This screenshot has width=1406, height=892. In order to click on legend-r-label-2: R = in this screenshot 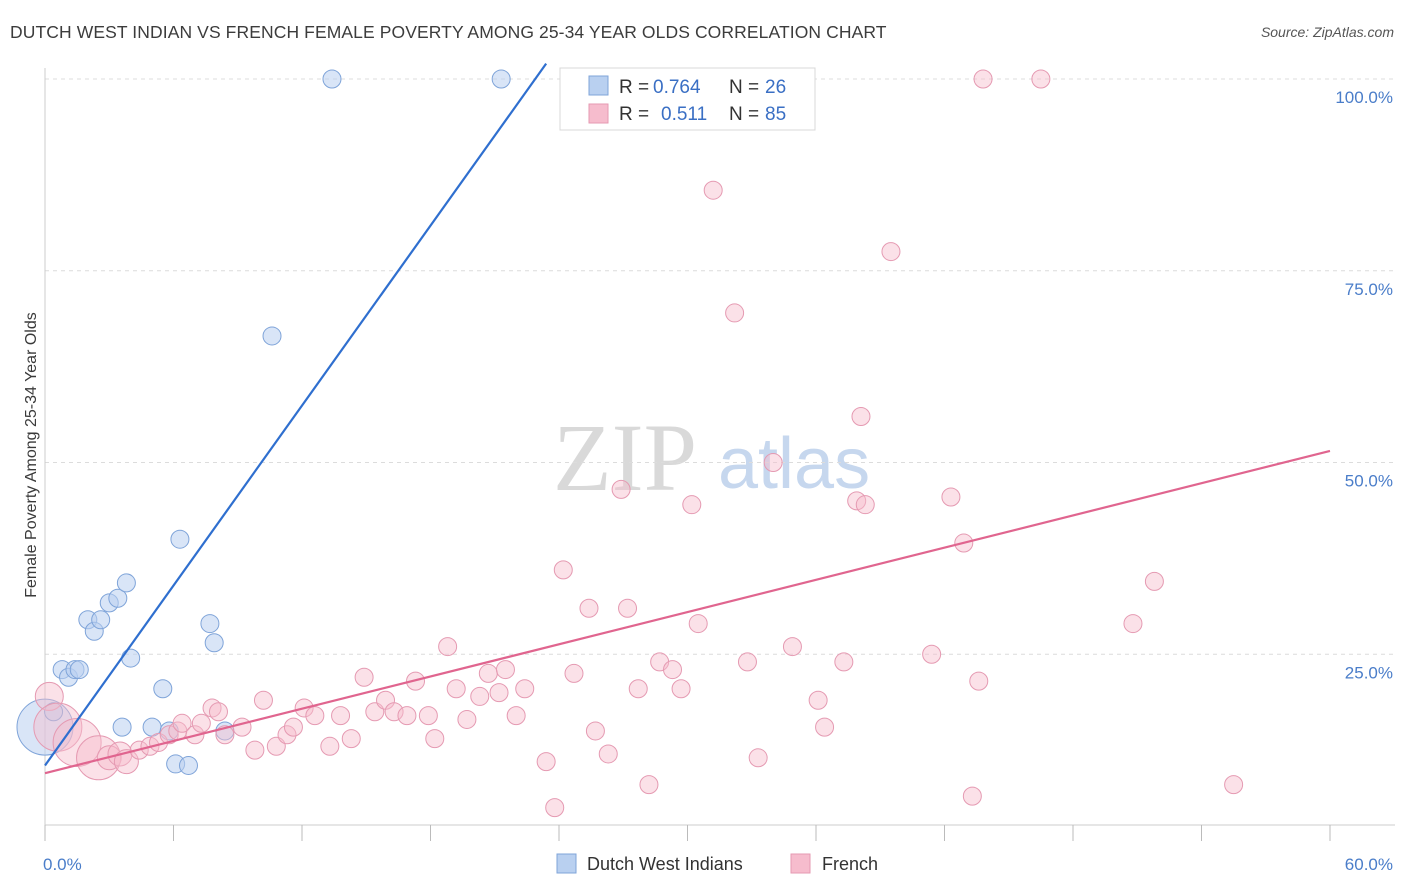, I will do `click(634, 114)`.